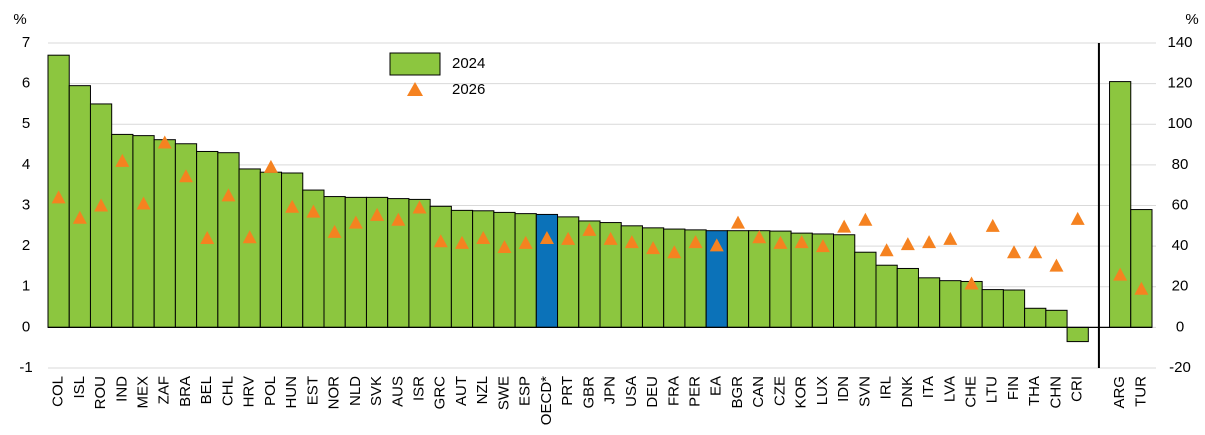 The image size is (1205, 435). Describe the element at coordinates (143, 392) in the screenshot. I see `x-tick-label: MEX` at that location.